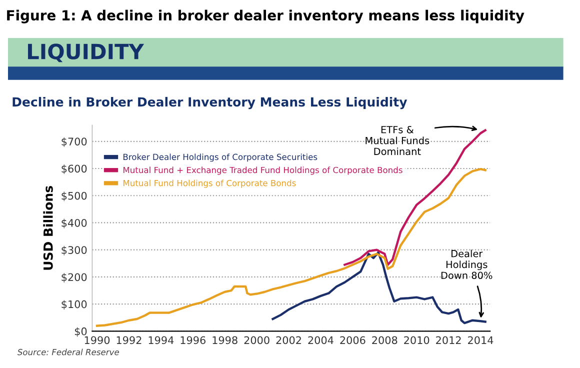 Image resolution: width=580 pixels, height=368 pixels. I want to click on annotation: Dealer Holdings Down 80%, so click(466, 265).